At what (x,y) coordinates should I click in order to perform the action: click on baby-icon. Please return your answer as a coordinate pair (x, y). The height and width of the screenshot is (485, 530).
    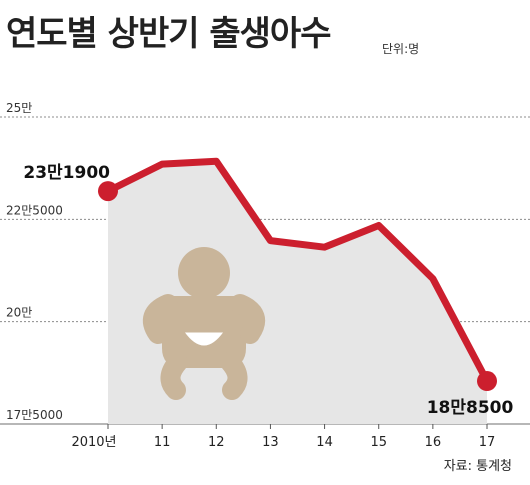
    Looking at the image, I should click on (204, 323).